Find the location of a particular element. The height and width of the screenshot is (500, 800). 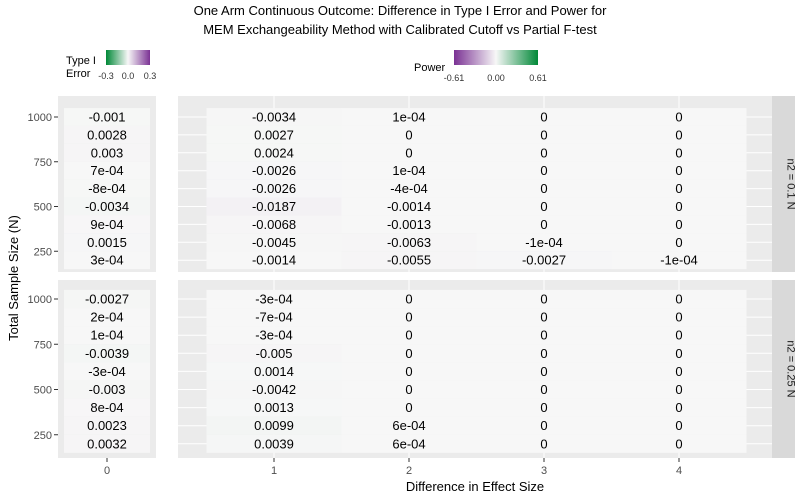

type1-value-label: -0.0027 is located at coordinates (107, 299).